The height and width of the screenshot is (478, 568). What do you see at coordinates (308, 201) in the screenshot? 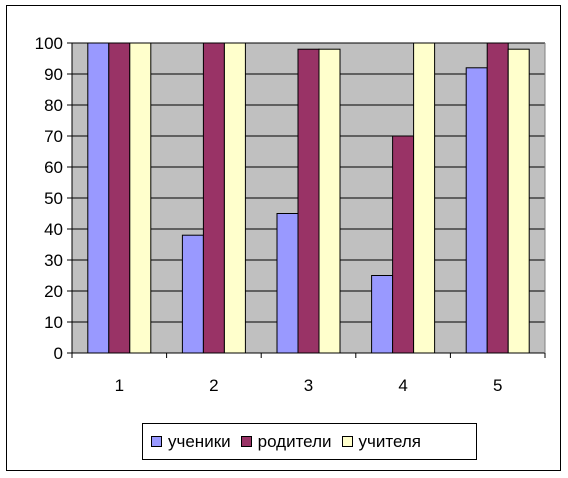
I see `bar-родители-3` at bounding box center [308, 201].